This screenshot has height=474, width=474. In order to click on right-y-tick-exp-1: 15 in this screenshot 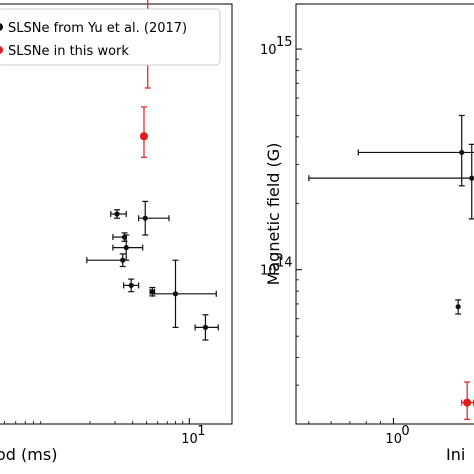, I will do `click(284, 42)`.